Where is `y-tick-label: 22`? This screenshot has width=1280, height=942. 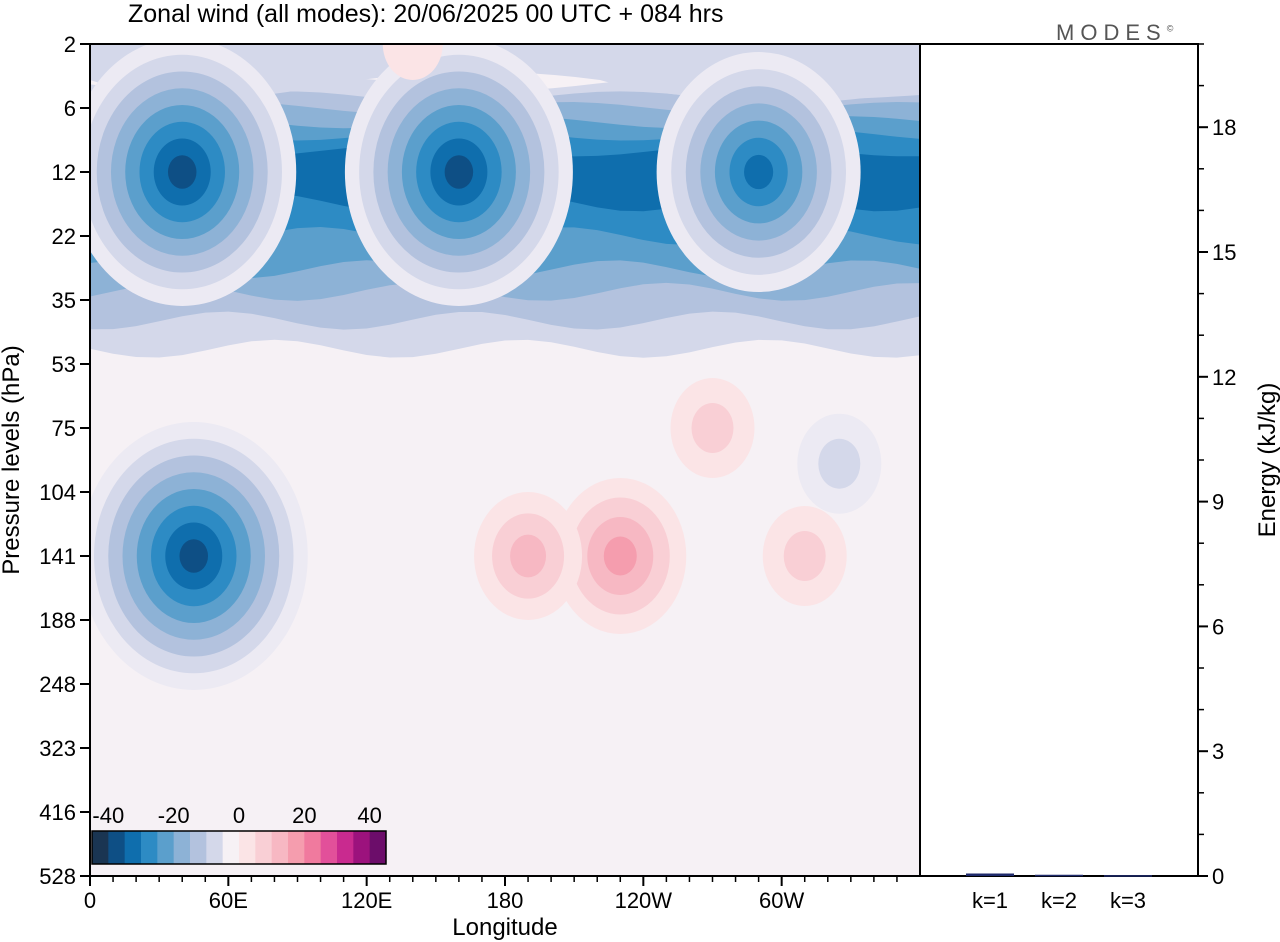
y-tick-label: 22 is located at coordinates (64, 236).